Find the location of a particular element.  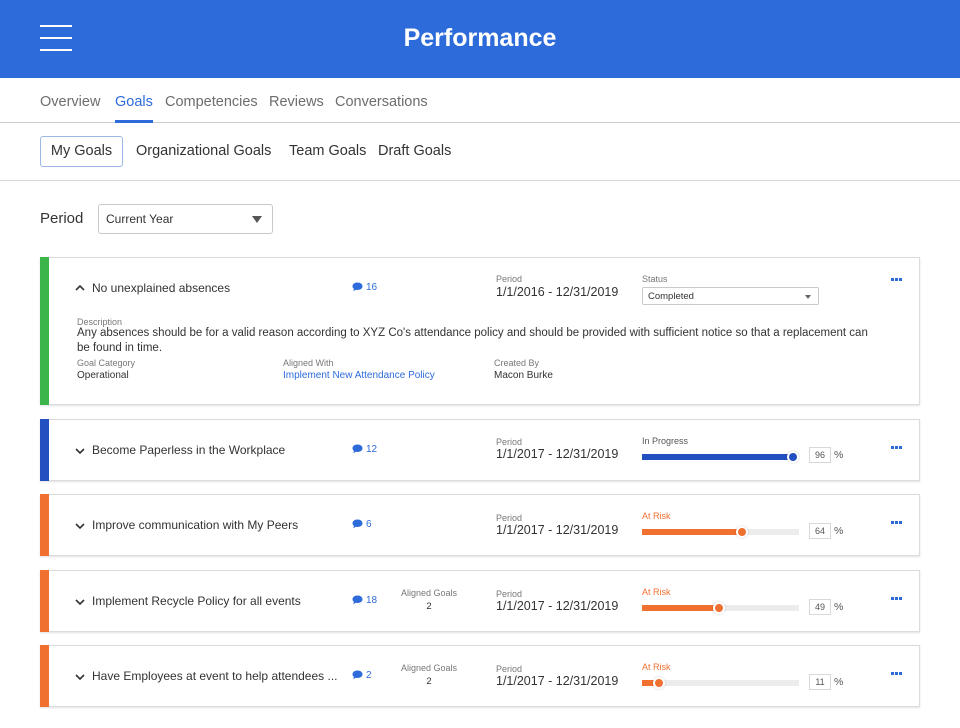

comments-button: 6 is located at coordinates (362, 524).